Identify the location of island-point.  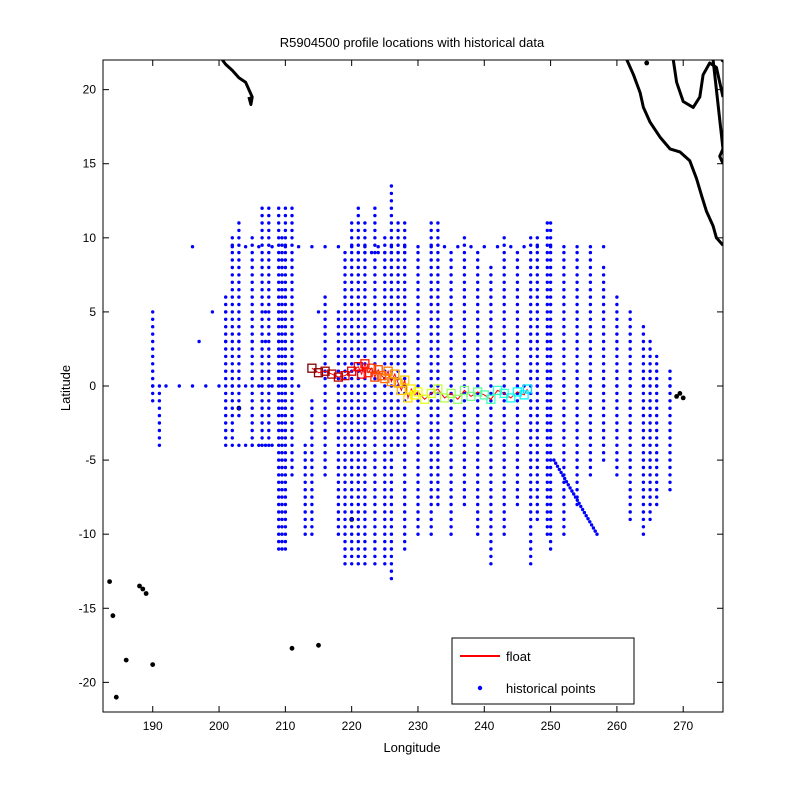
(143, 589).